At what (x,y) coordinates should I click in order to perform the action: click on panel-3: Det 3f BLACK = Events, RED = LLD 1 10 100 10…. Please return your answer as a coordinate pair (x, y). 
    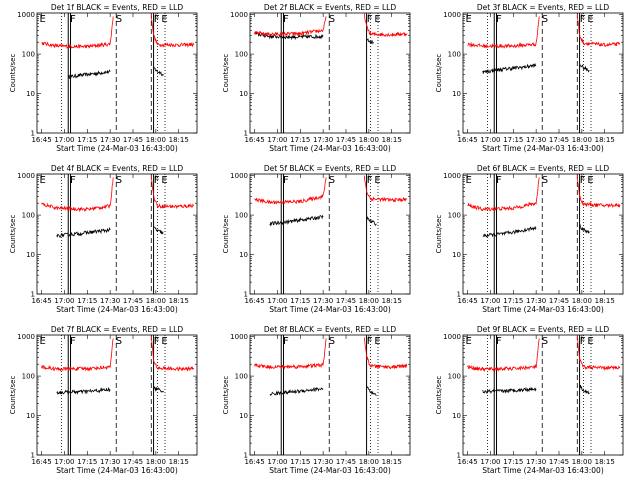
    Looking at the image, I should click on (529, 78).